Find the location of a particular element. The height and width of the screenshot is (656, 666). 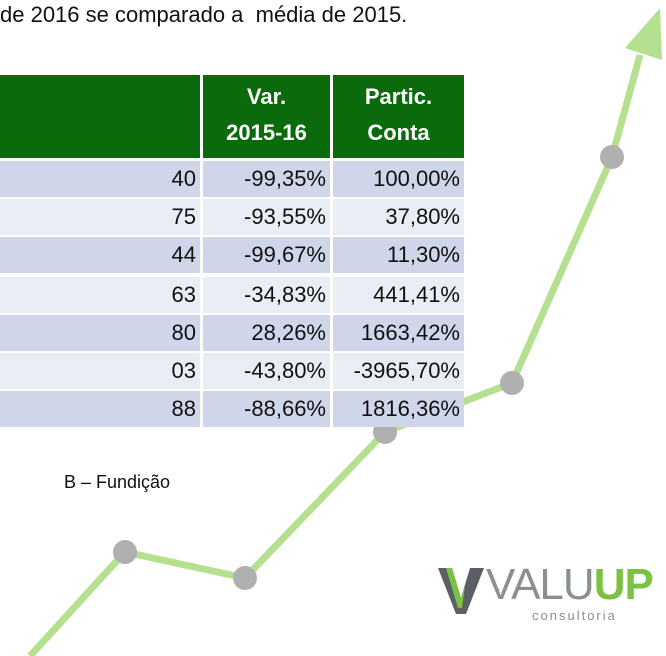

logo-tagline: consultoria is located at coordinates (574, 615).